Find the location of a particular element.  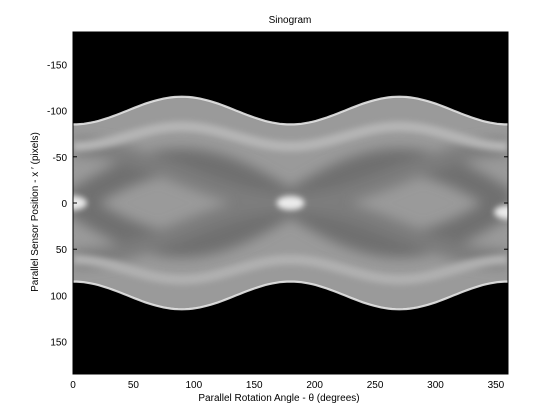

x-axis-label: Parallel Rotation Angle - θ (degrees) is located at coordinates (278, 398).